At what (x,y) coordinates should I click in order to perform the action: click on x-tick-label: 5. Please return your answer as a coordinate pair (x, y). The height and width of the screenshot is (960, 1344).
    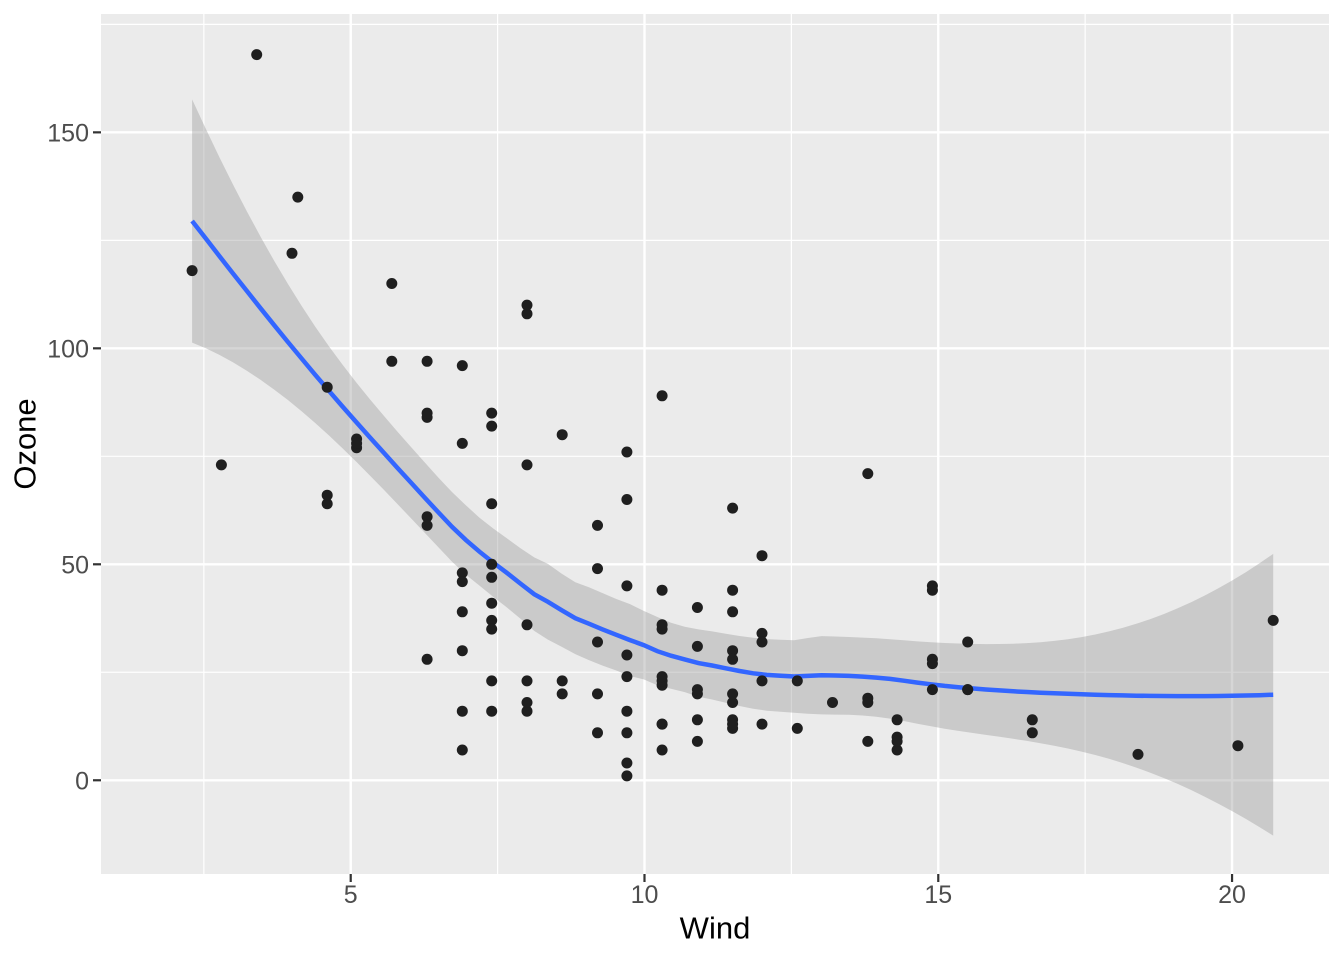
    Looking at the image, I should click on (351, 895).